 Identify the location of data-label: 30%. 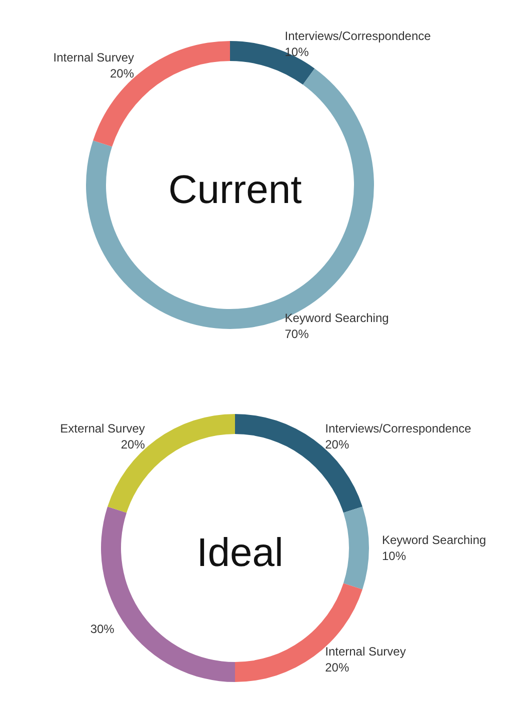
(102, 629).